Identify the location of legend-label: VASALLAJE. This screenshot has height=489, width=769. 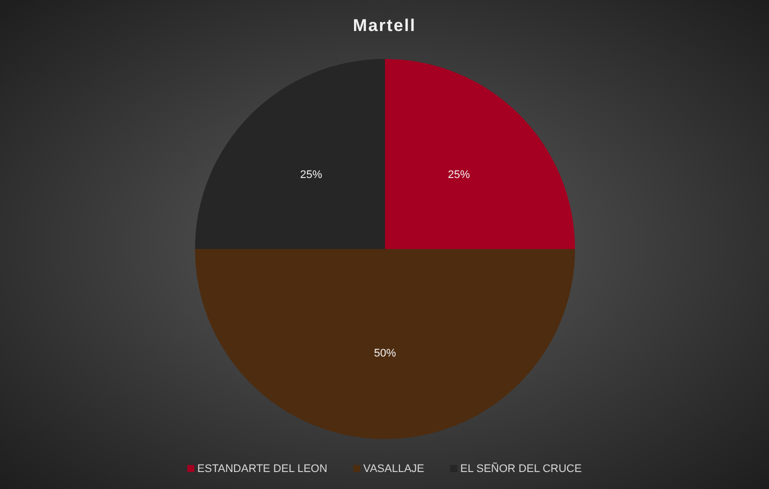
(393, 469).